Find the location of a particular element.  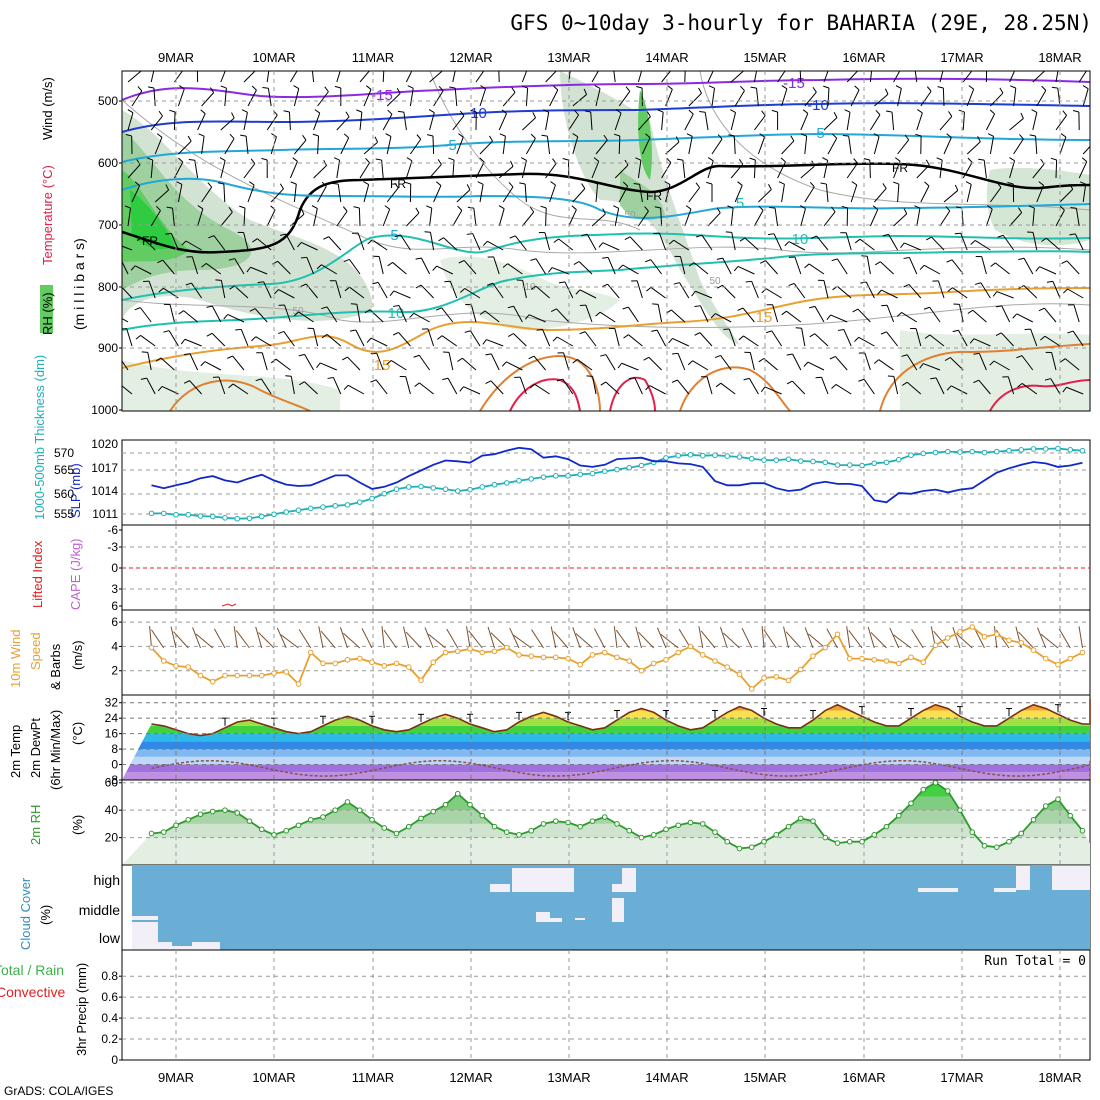

date-label-bottom: 14MAR is located at coordinates (666, 1077).